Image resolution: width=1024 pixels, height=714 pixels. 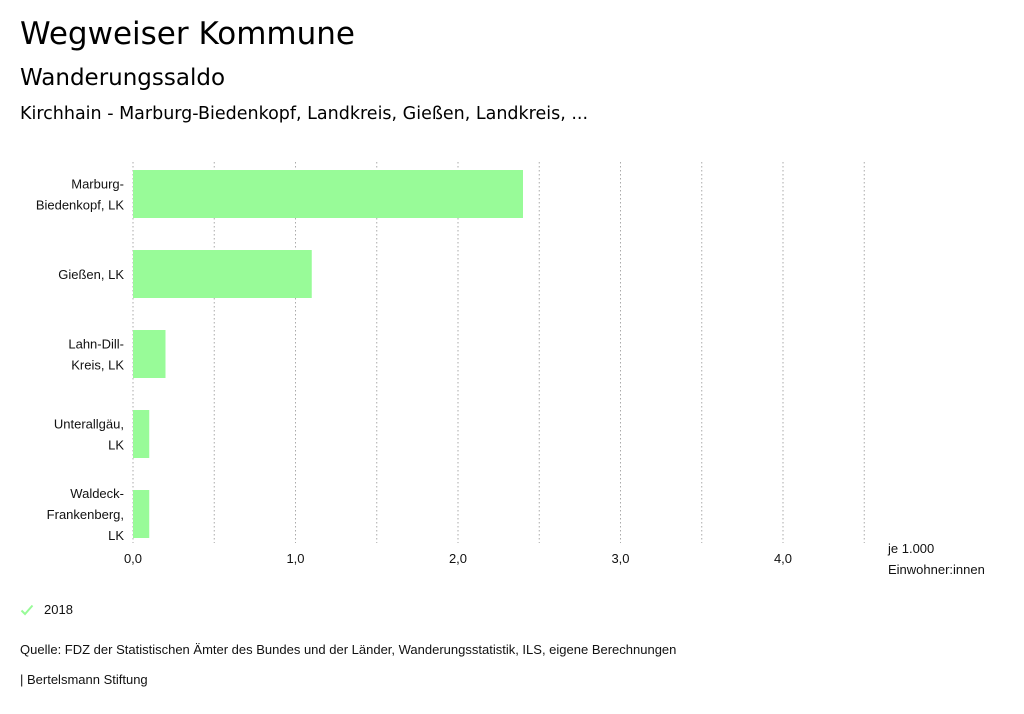 I want to click on check-icon, so click(x=27, y=609).